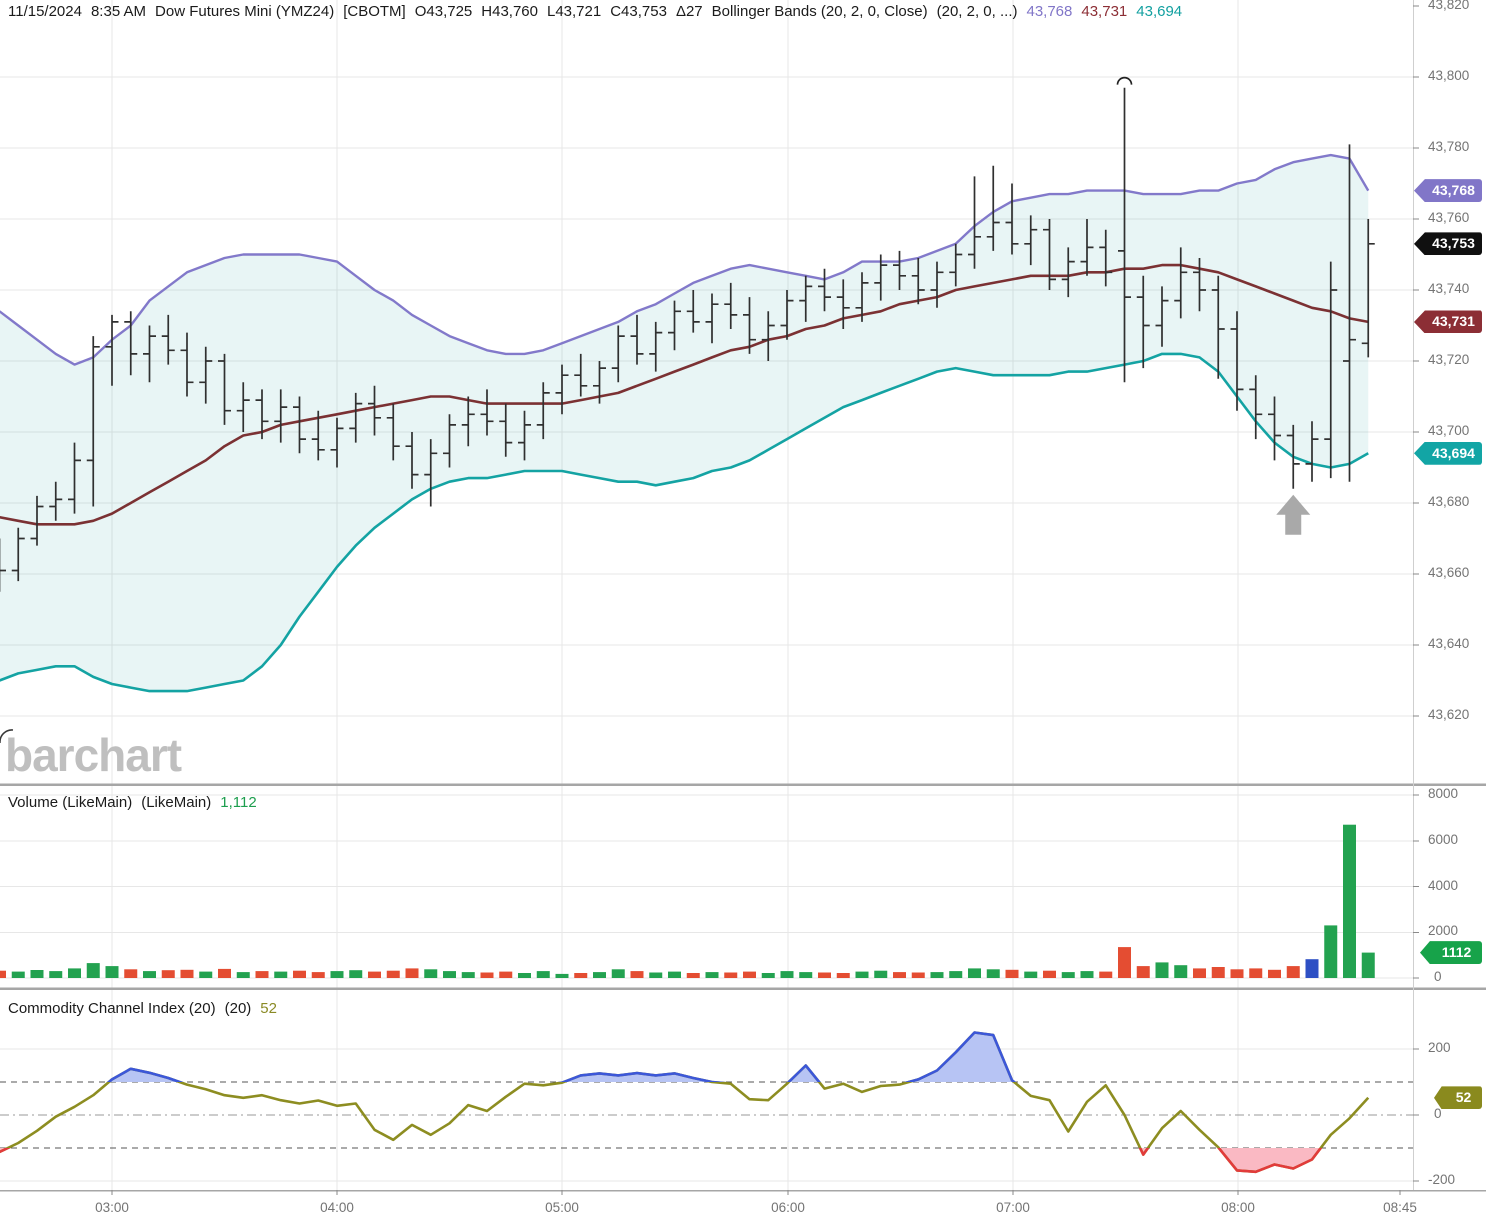 Image resolution: width=1486 pixels, height=1226 pixels. What do you see at coordinates (687, 901) in the screenshot?
I see `volume-bars` at bounding box center [687, 901].